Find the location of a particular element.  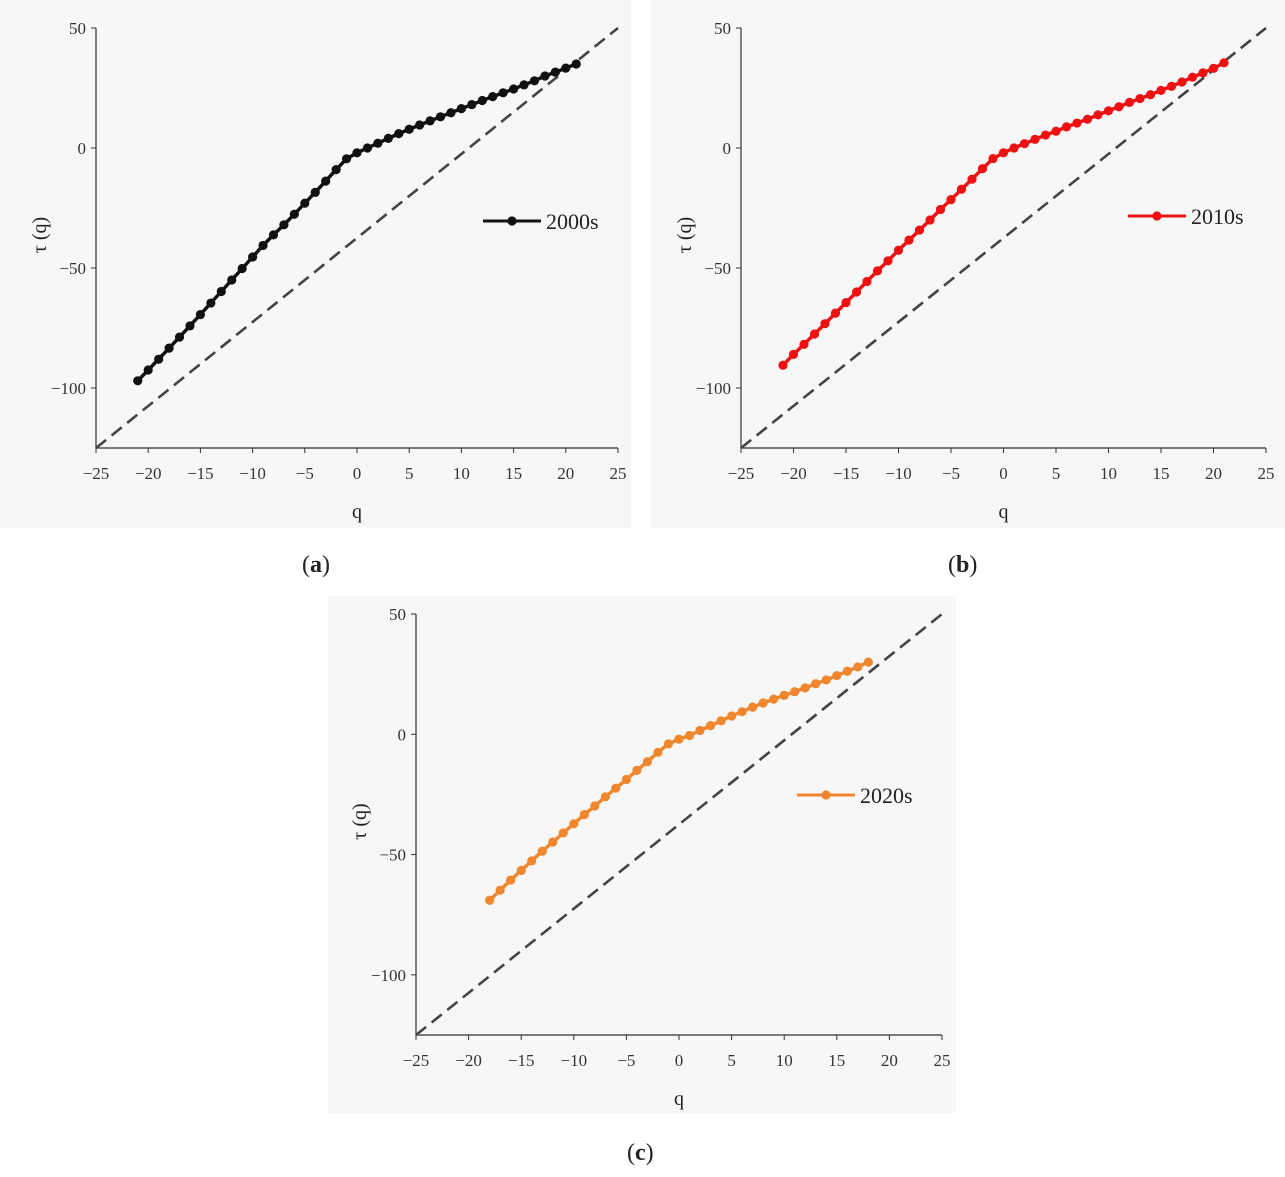

reference-dashed-line is located at coordinates (1003, 238).